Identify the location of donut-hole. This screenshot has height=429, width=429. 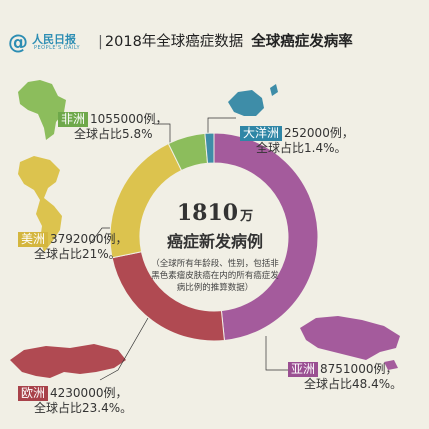
(214, 237).